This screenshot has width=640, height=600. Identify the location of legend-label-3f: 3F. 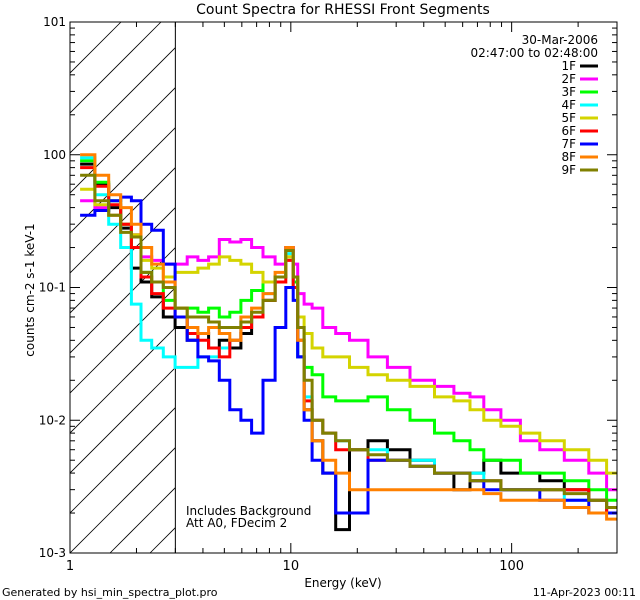
(568, 92).